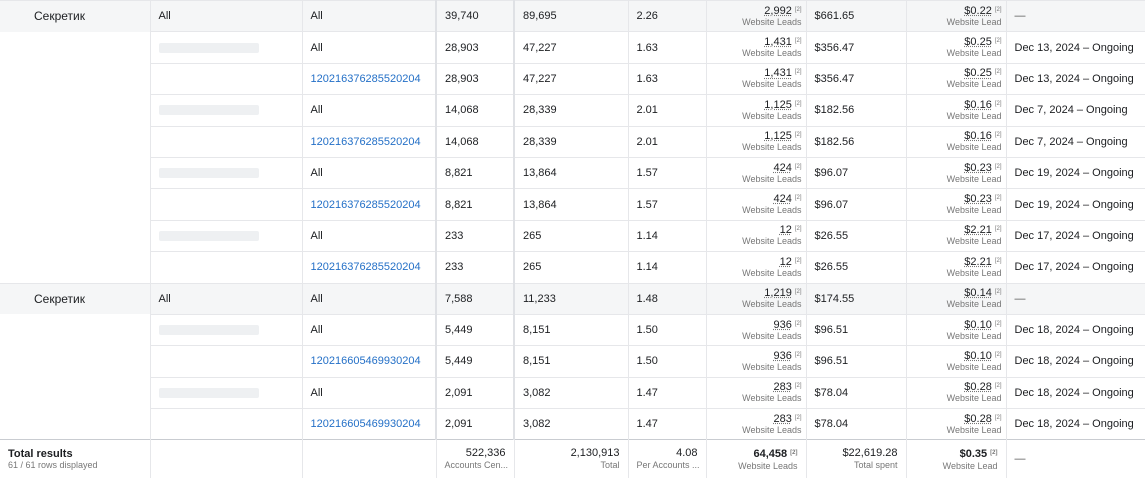  What do you see at coordinates (756, 424) in the screenshot?
I see `results-cell: 283 [2] Website Leads` at bounding box center [756, 424].